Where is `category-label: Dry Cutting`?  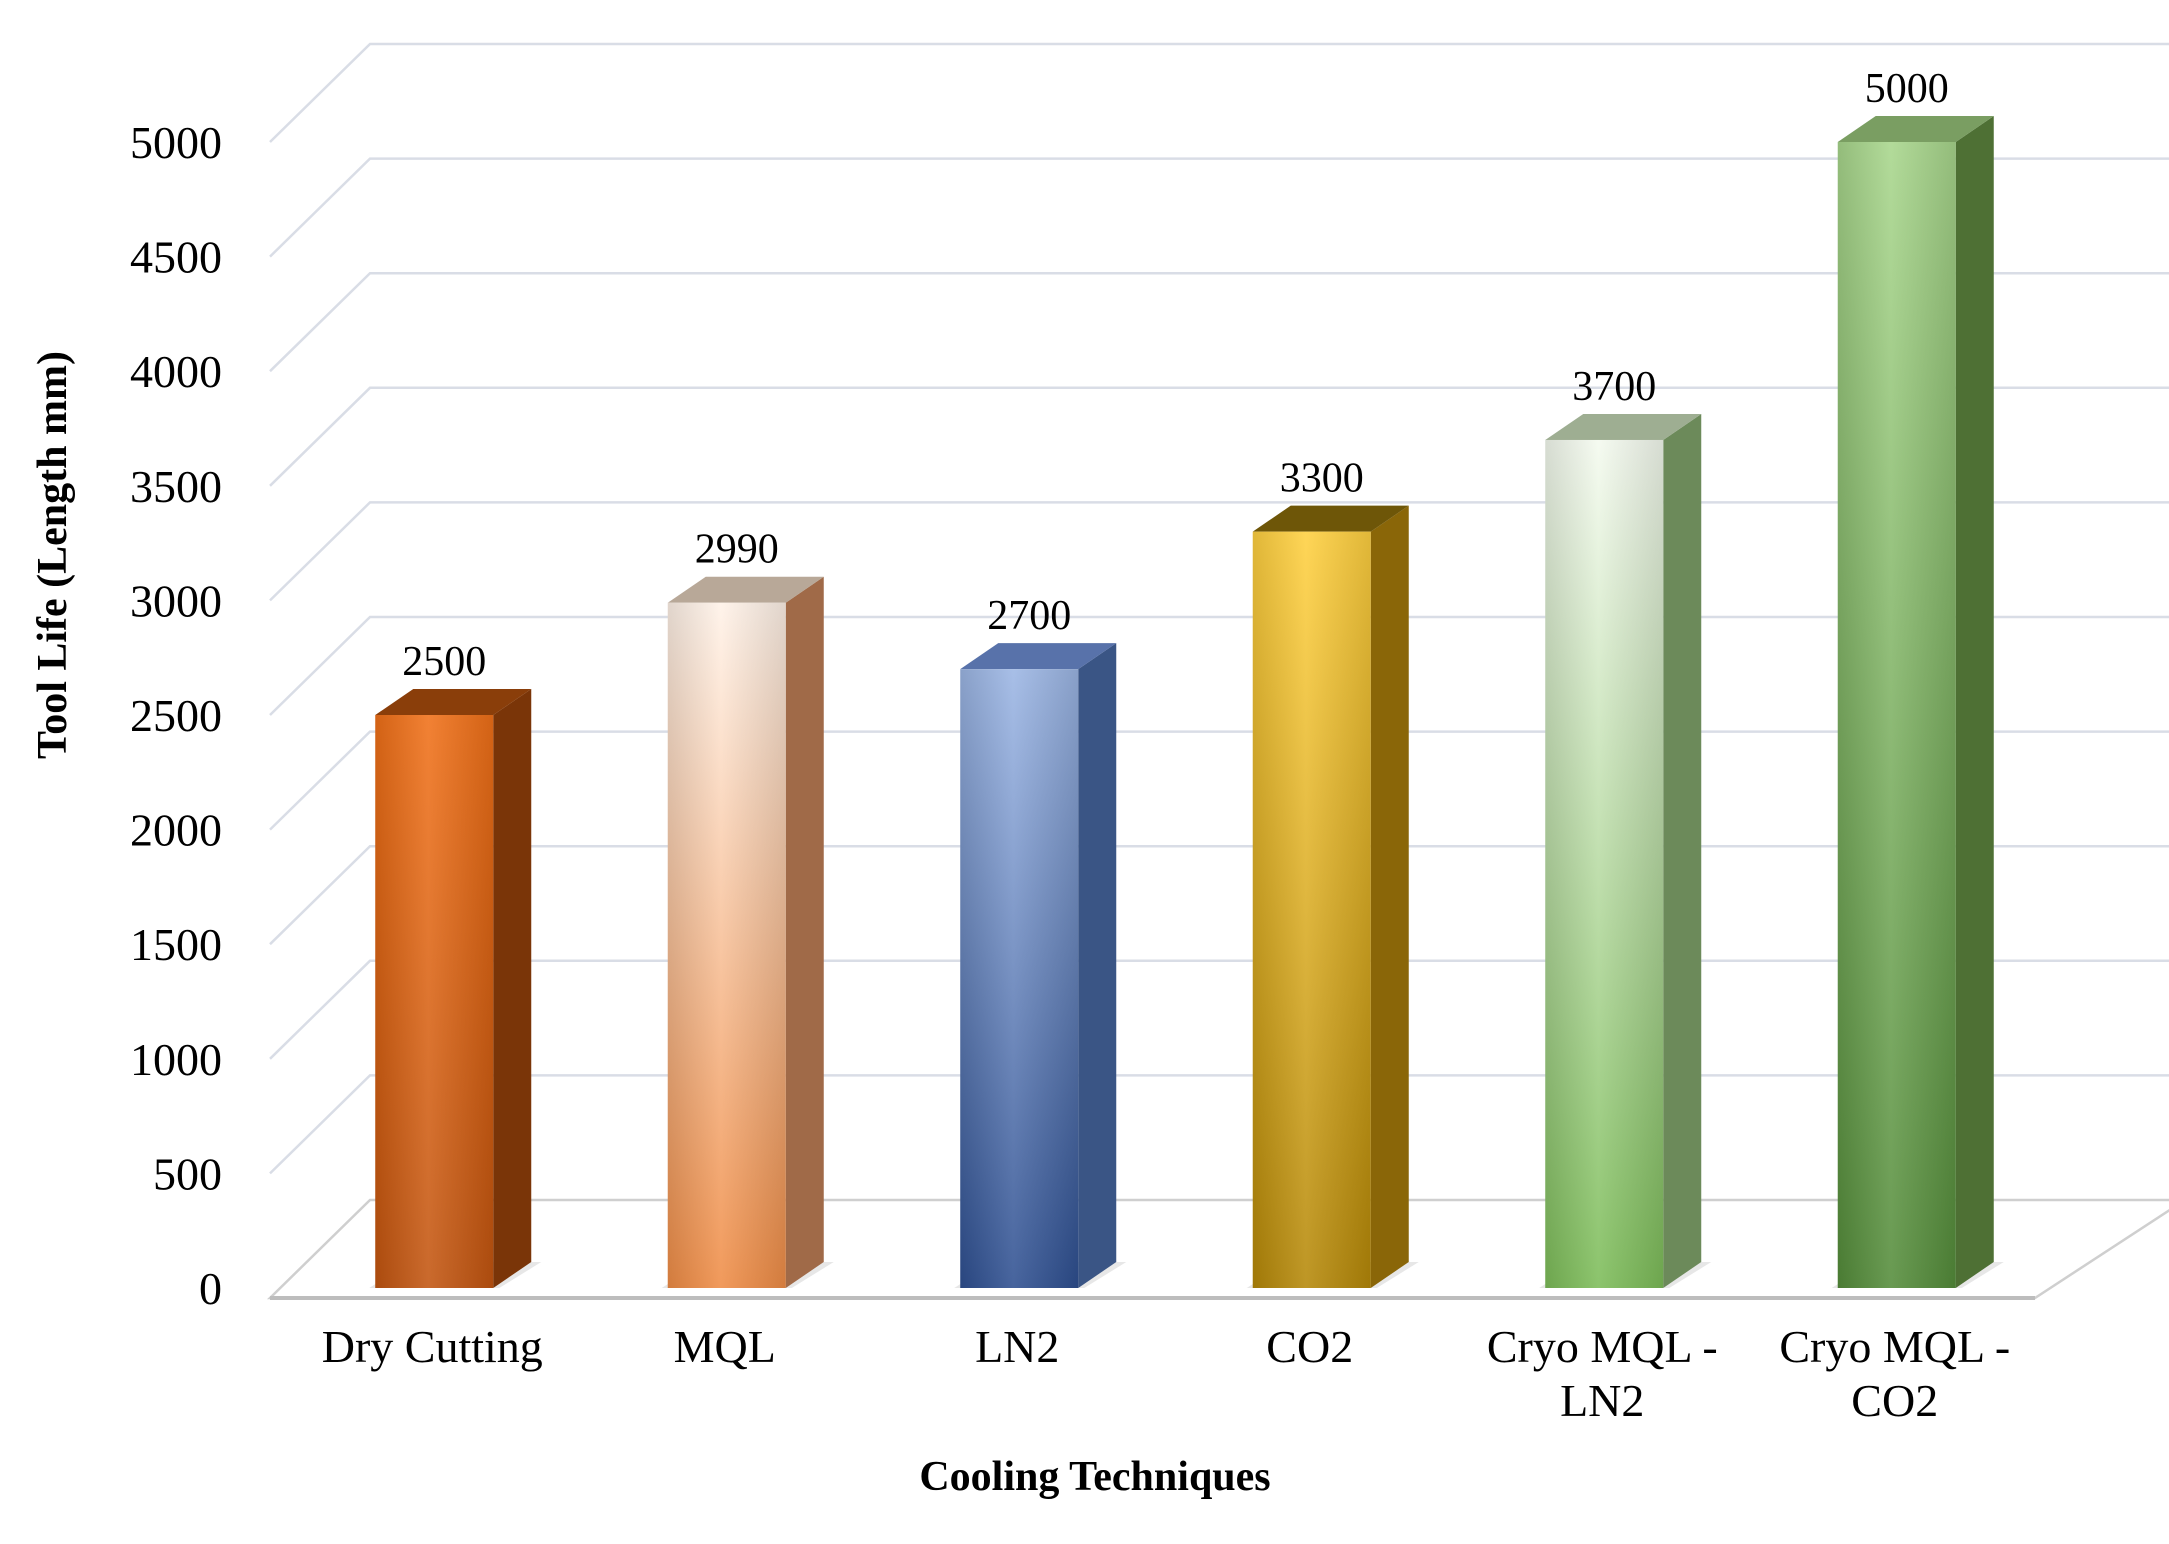
category-label: Dry Cutting is located at coordinates (432, 1346).